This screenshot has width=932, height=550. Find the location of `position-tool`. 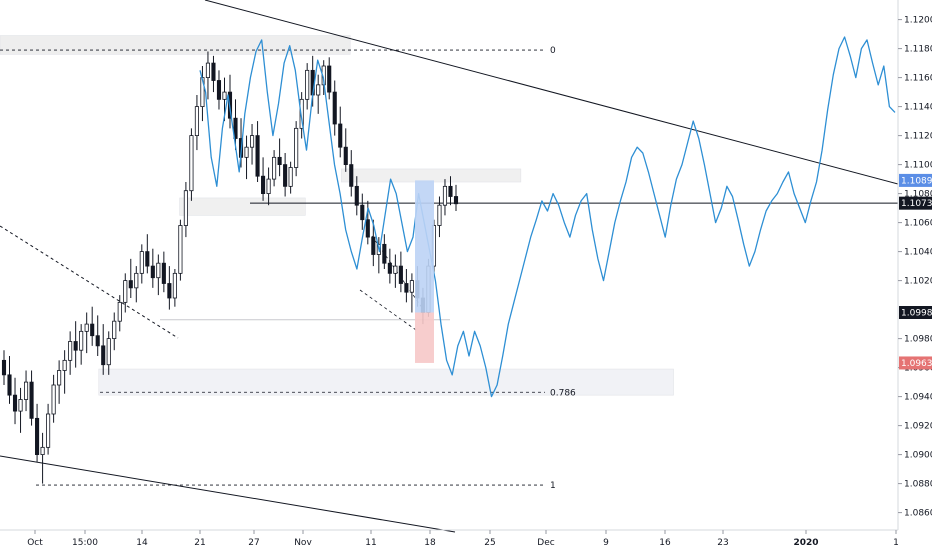

position-tool is located at coordinates (424, 271).